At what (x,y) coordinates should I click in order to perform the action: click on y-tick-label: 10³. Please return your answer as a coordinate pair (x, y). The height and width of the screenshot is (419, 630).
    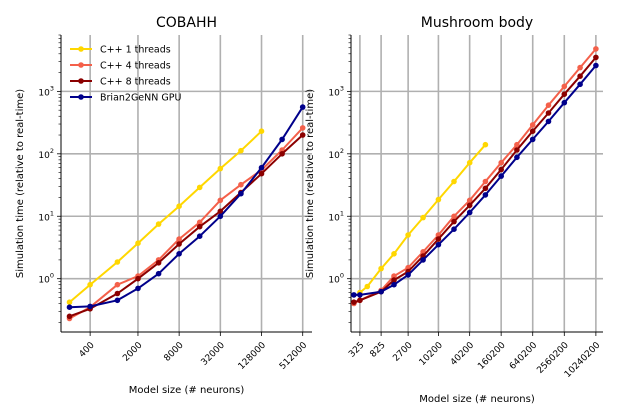
    Looking at the image, I should click on (46, 91).